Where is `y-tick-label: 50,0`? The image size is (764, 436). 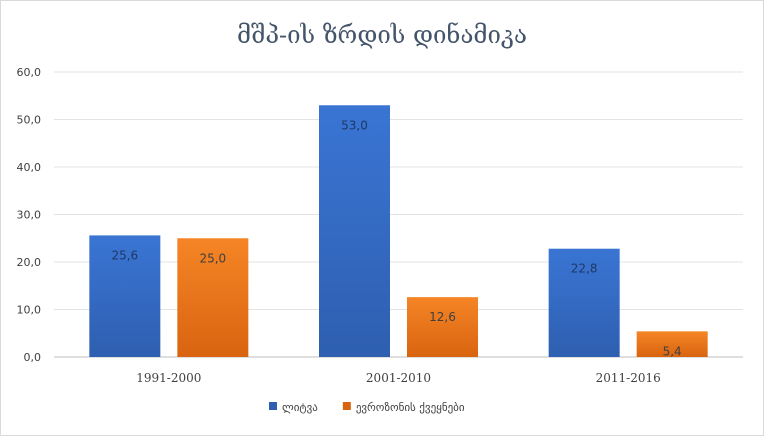 y-tick-label: 50,0 is located at coordinates (29, 120).